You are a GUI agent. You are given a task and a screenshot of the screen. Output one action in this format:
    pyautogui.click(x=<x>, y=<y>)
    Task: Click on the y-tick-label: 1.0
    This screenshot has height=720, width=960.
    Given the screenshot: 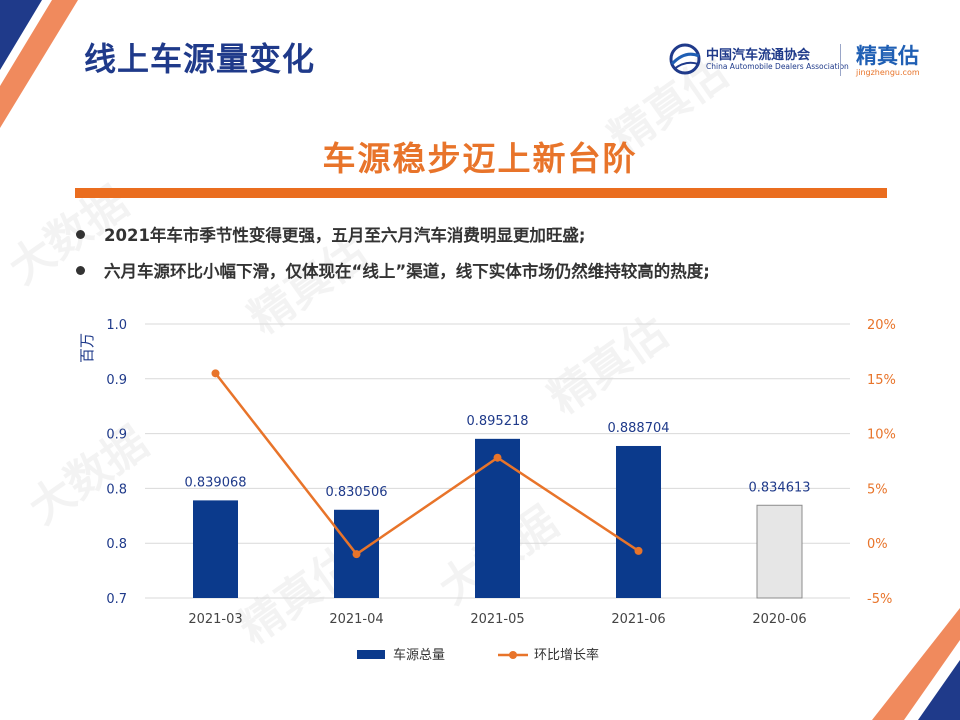 What is the action you would take?
    pyautogui.click(x=116, y=325)
    